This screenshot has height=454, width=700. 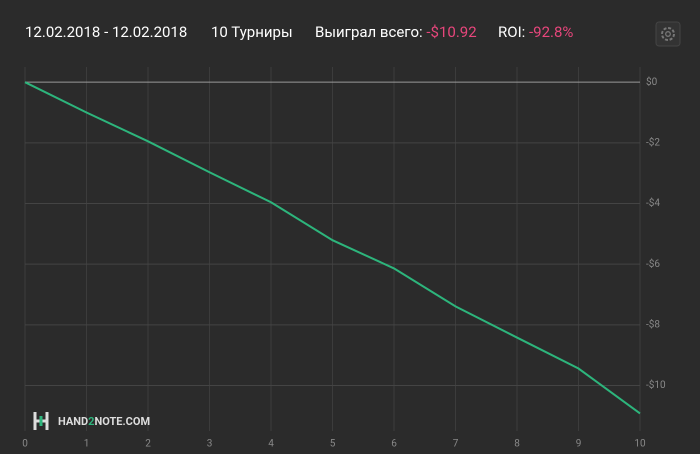 I want to click on date-range: 12.02.2018 - 12.02.2018, so click(x=106, y=32).